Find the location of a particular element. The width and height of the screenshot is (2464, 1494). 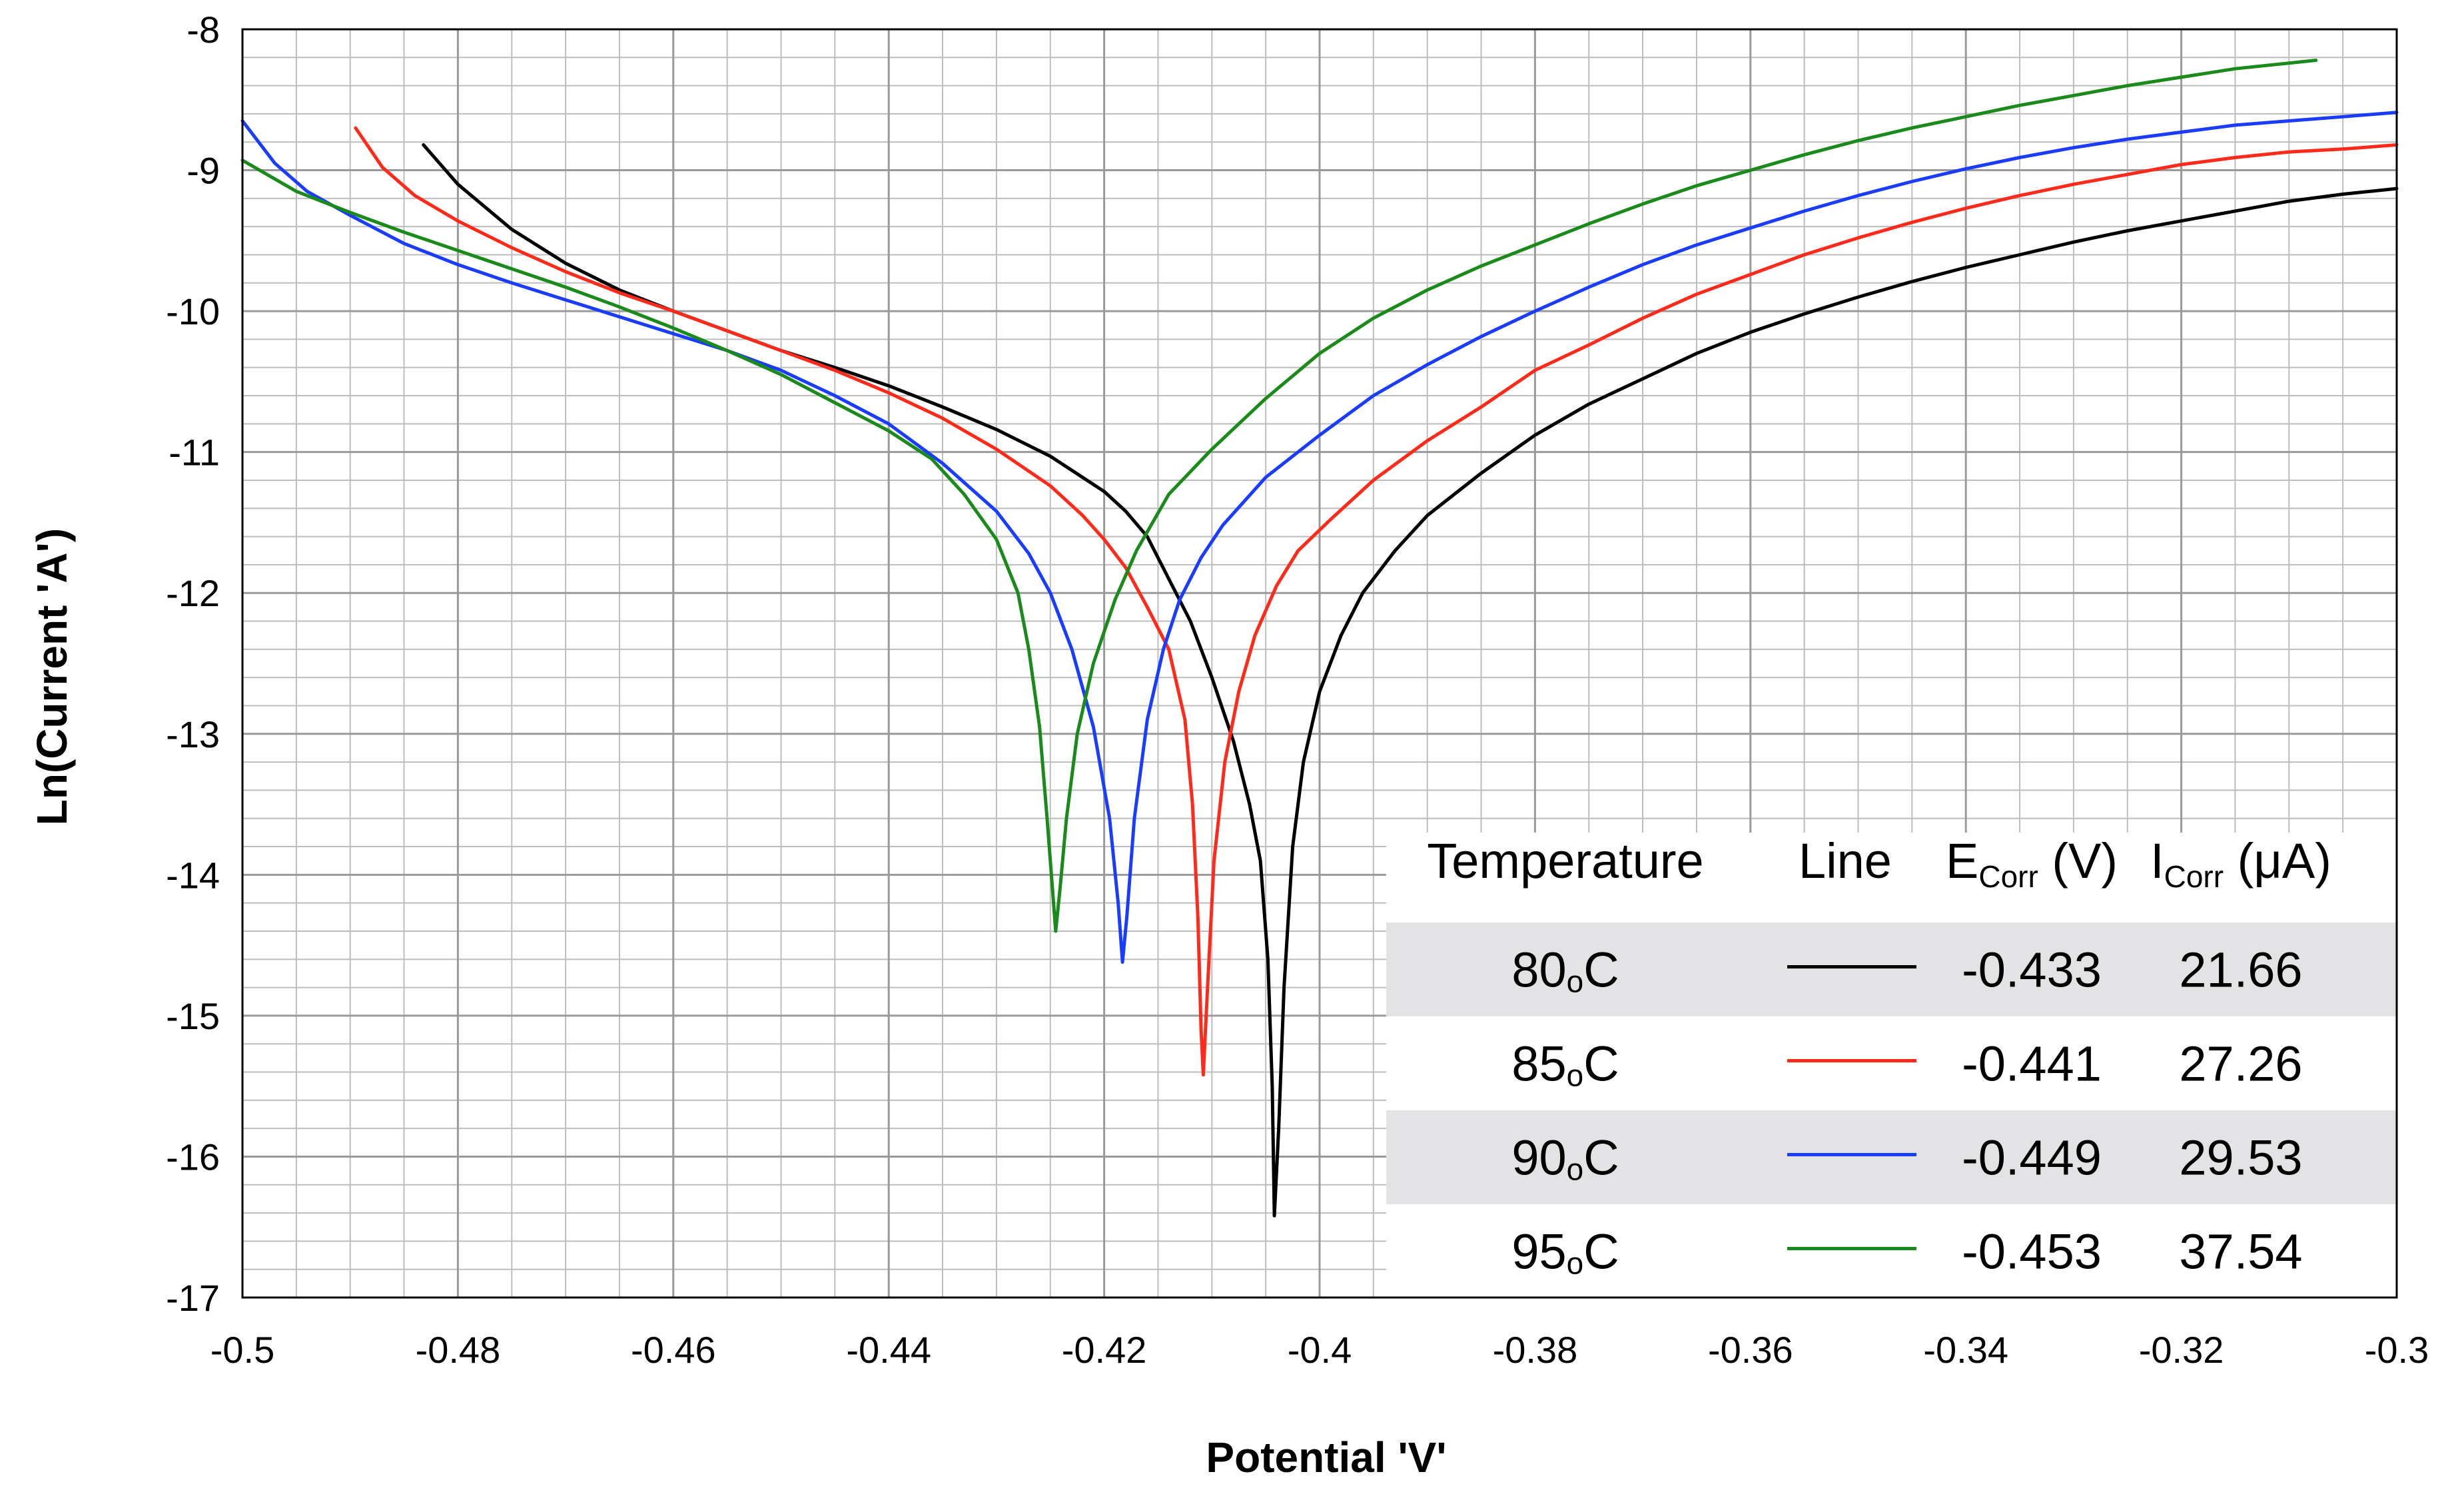

x-tick-label: -0.32 is located at coordinates (2181, 1350).